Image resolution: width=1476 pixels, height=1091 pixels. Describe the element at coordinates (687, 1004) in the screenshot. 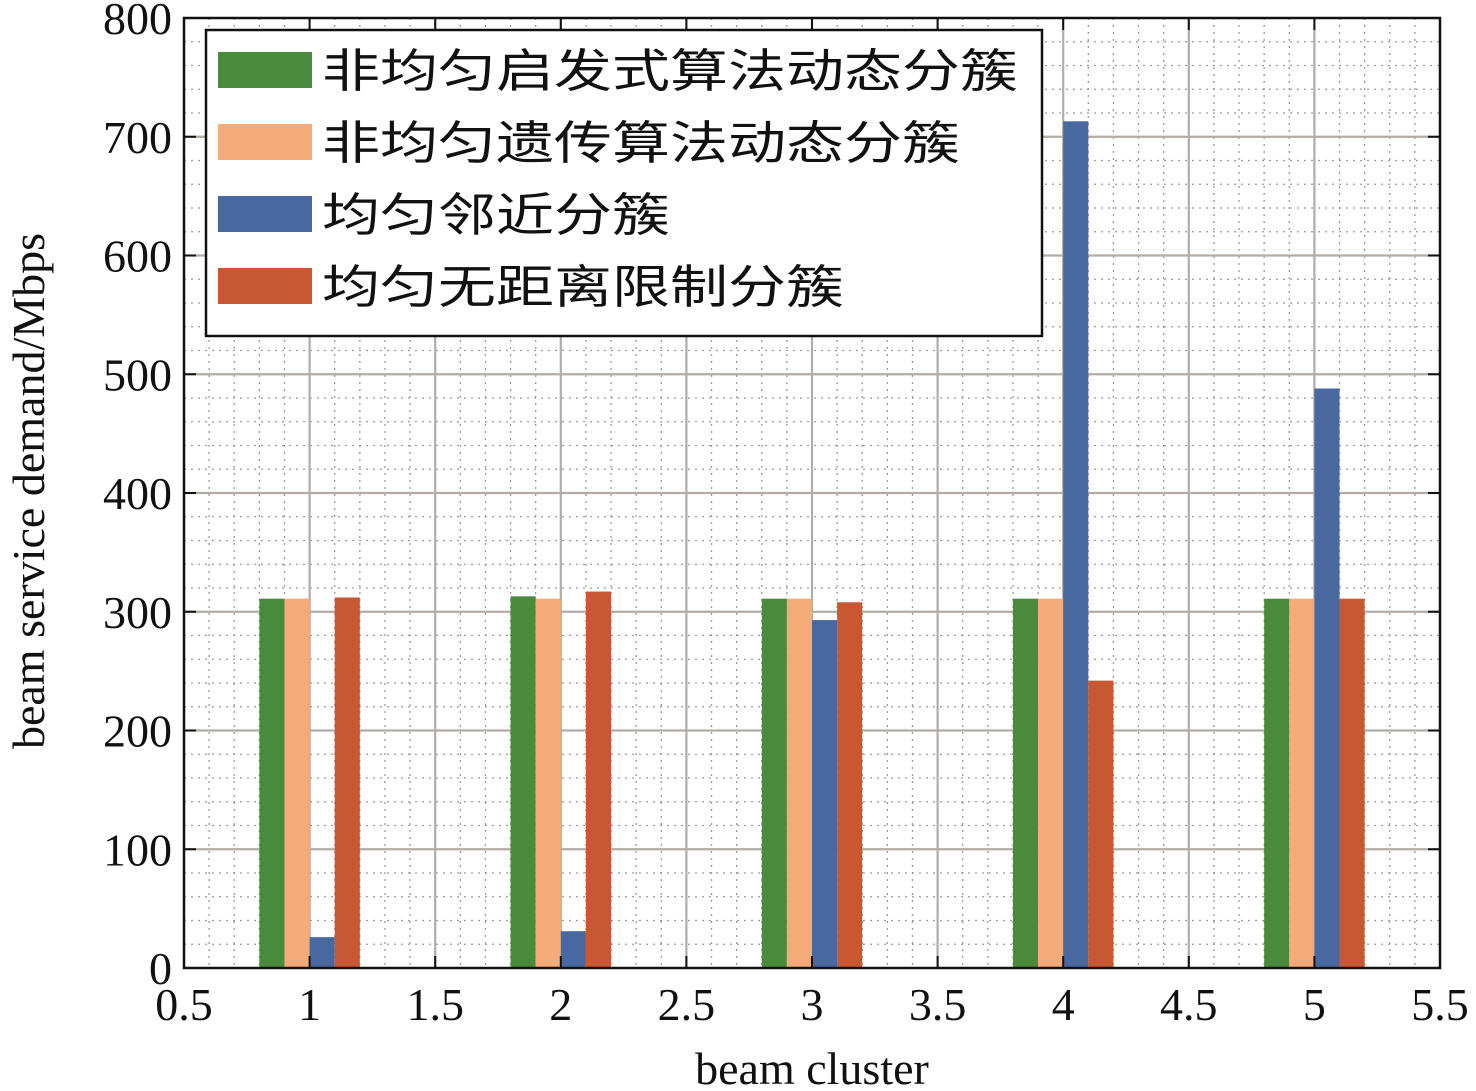

I see `x-tick-label: 2.5` at that location.